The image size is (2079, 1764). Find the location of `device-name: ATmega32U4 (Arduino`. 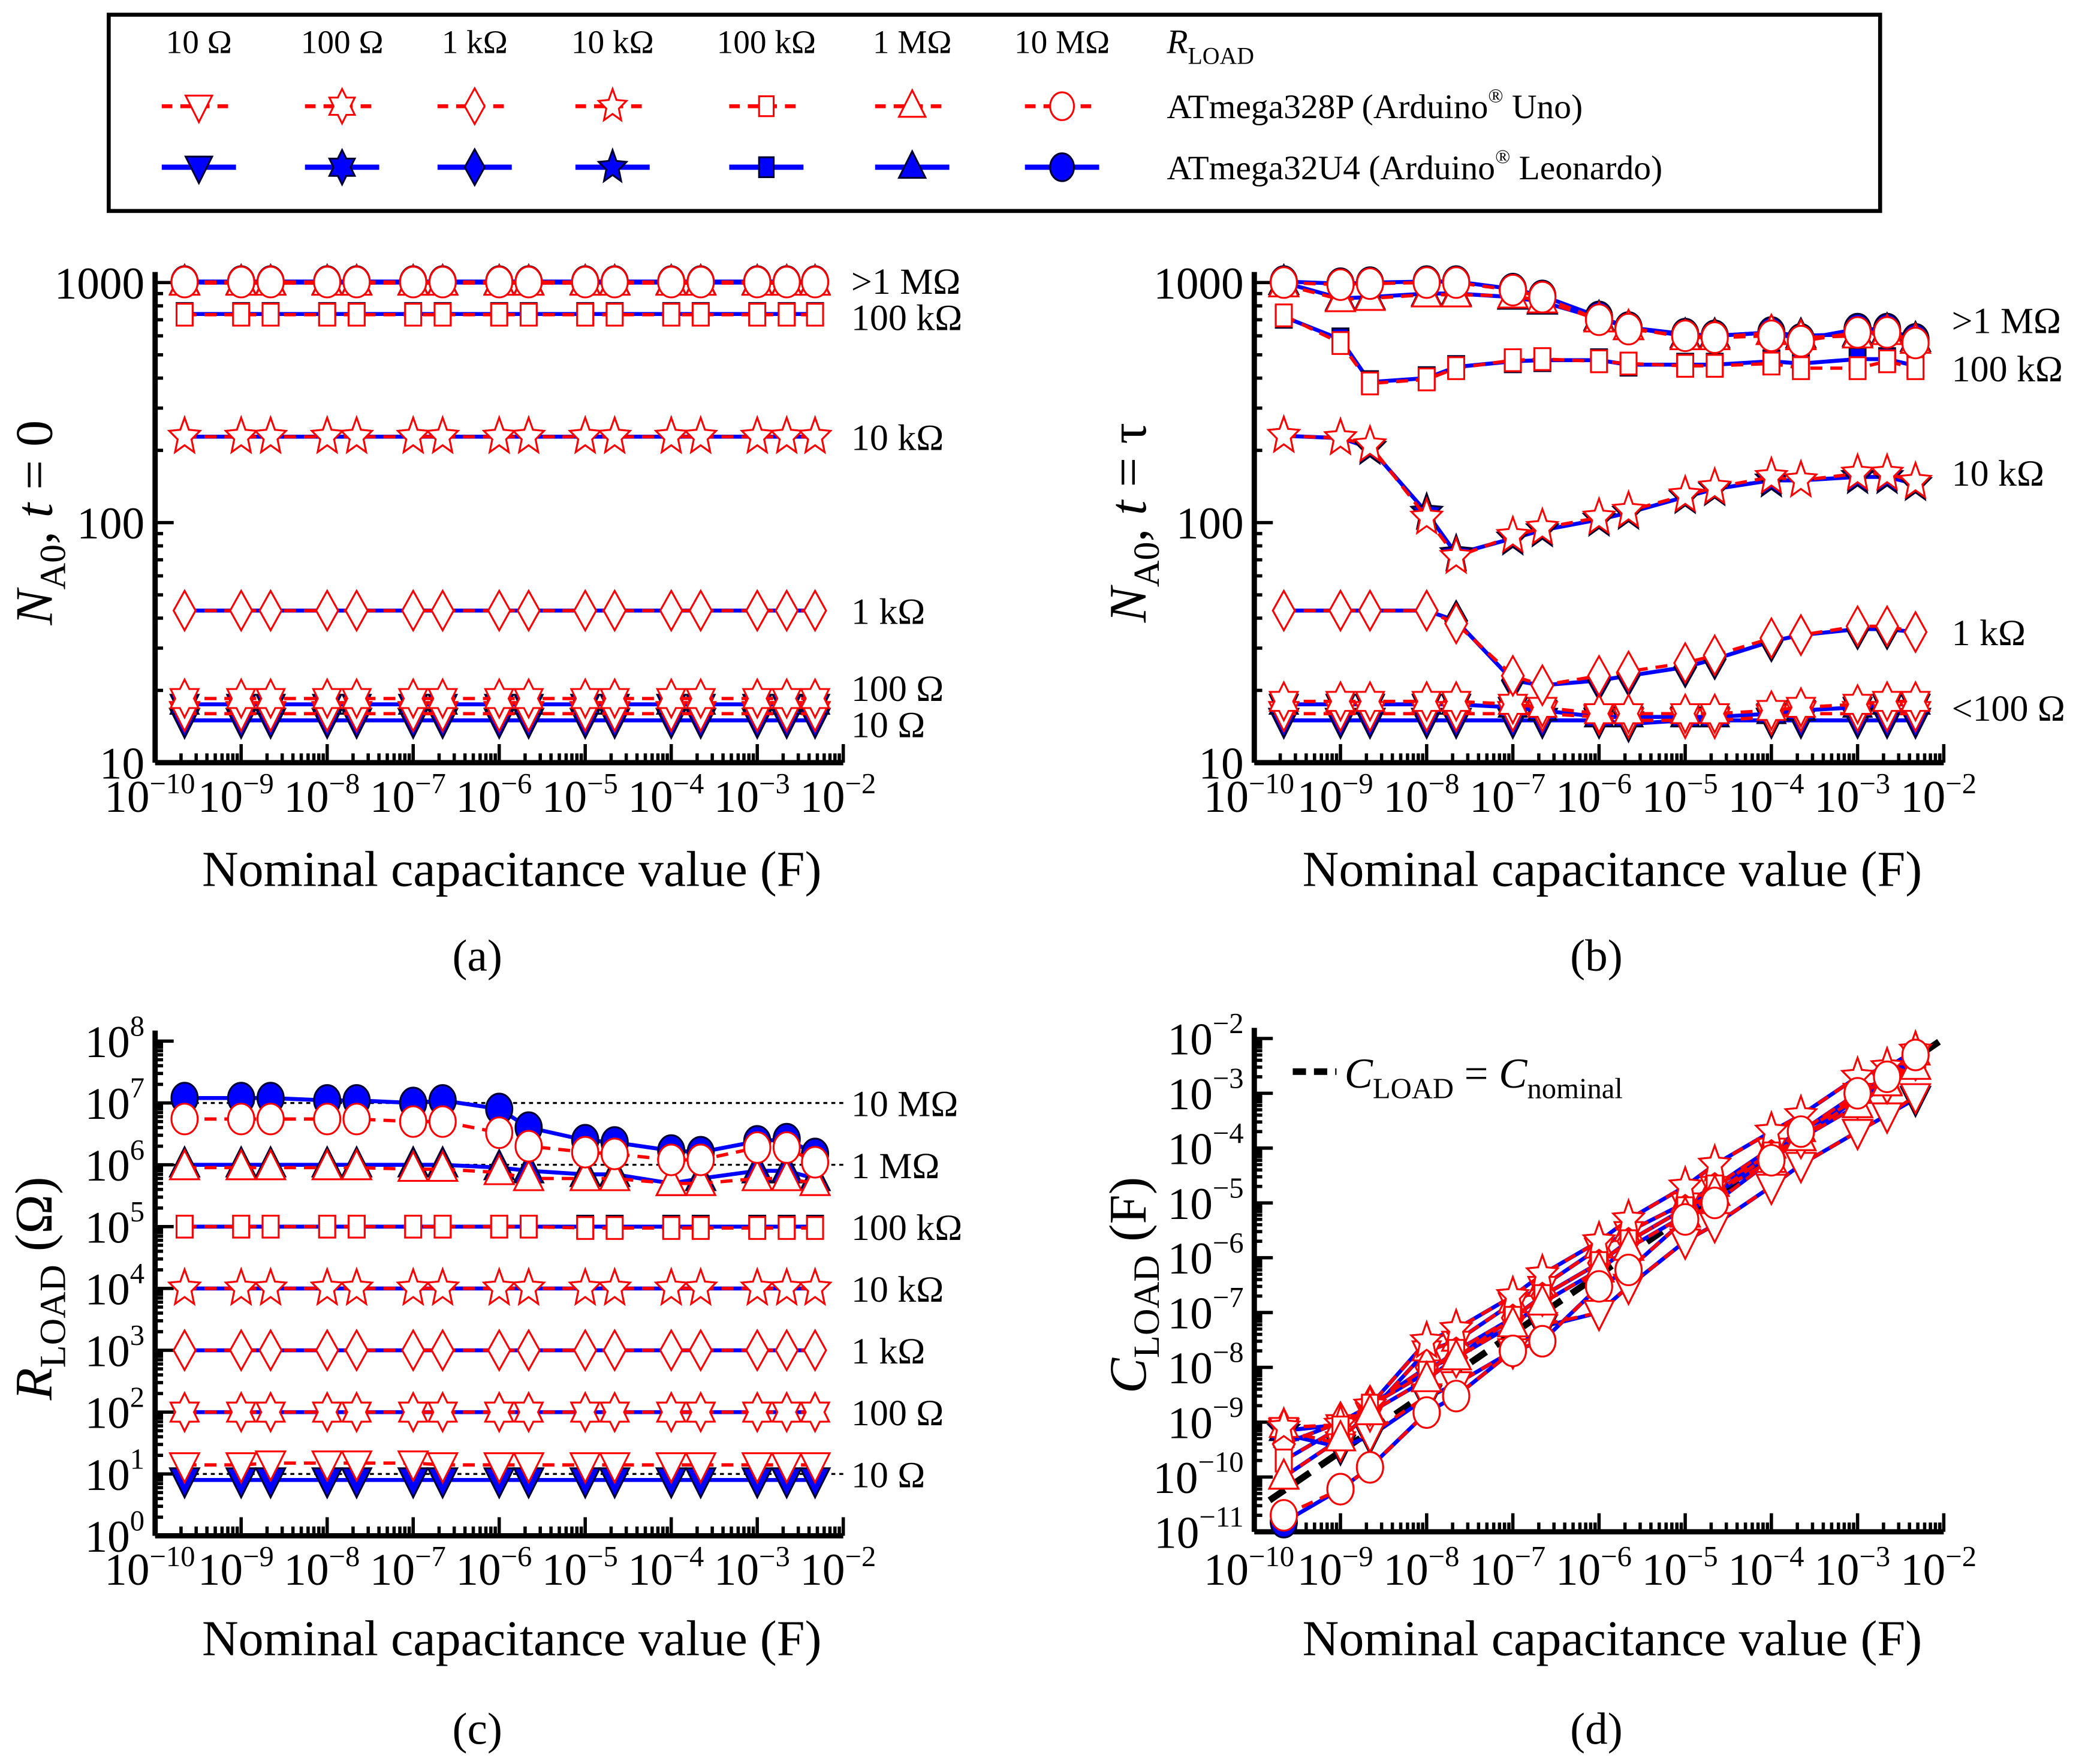

device-name: ATmega32U4 (Arduino is located at coordinates (1331, 168).